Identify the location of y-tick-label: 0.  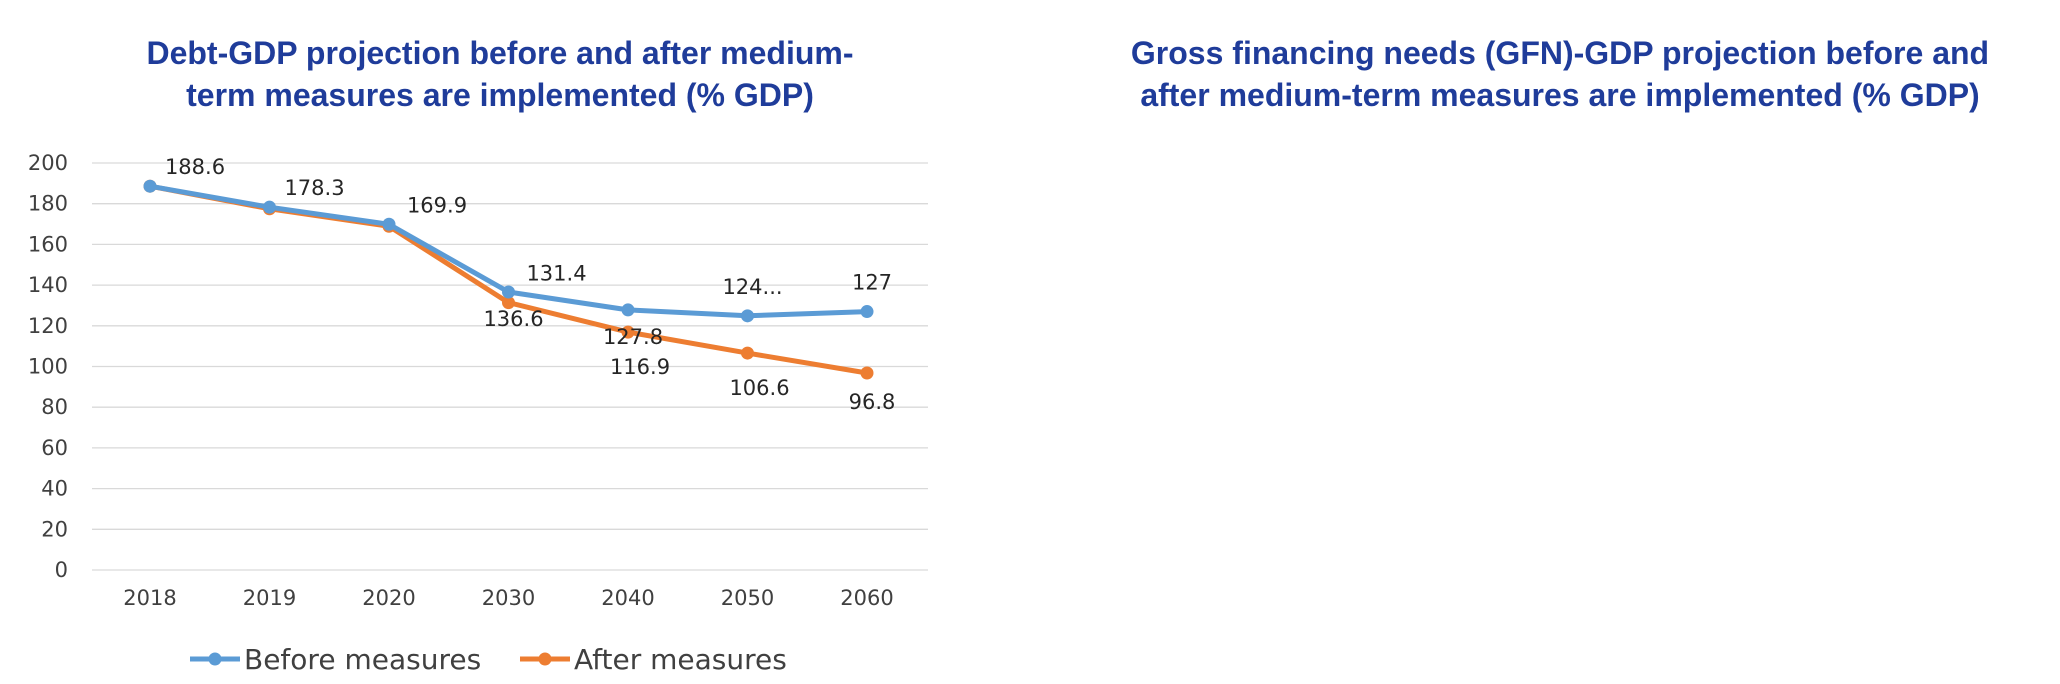
(61, 570).